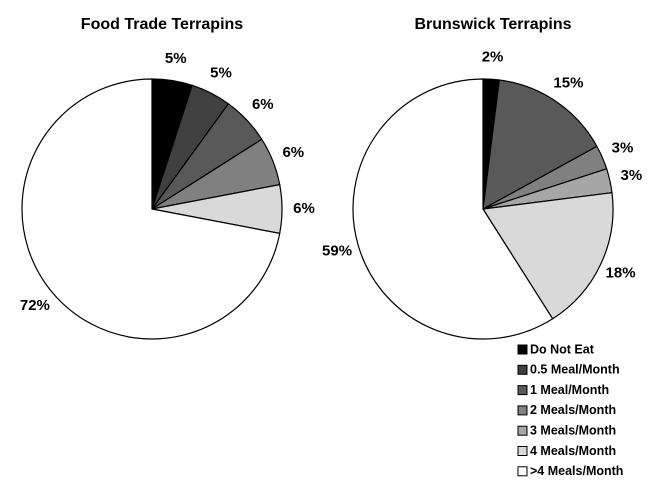 This screenshot has width=647, height=482. Describe the element at coordinates (573, 430) in the screenshot. I see `legend-label: 3 Meals/Month` at that location.